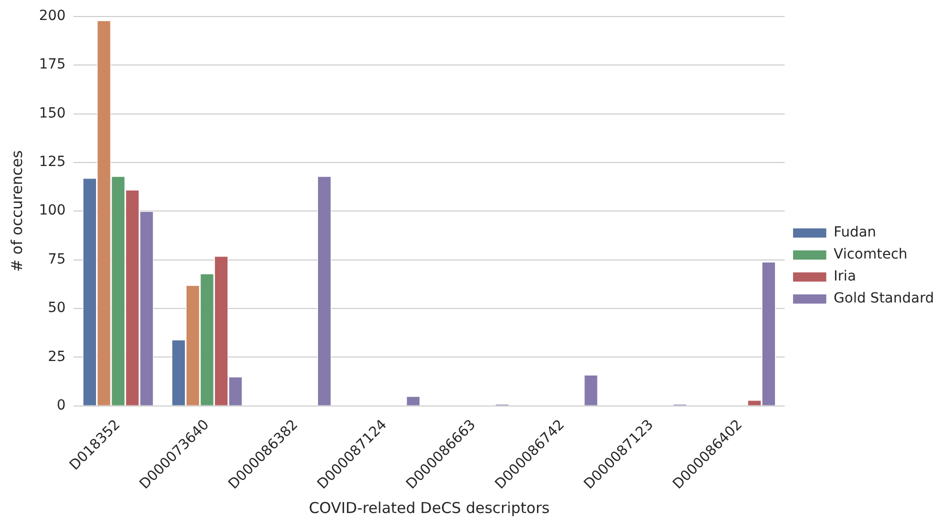  What do you see at coordinates (845, 276) in the screenshot?
I see `legend-label: Iria` at bounding box center [845, 276].